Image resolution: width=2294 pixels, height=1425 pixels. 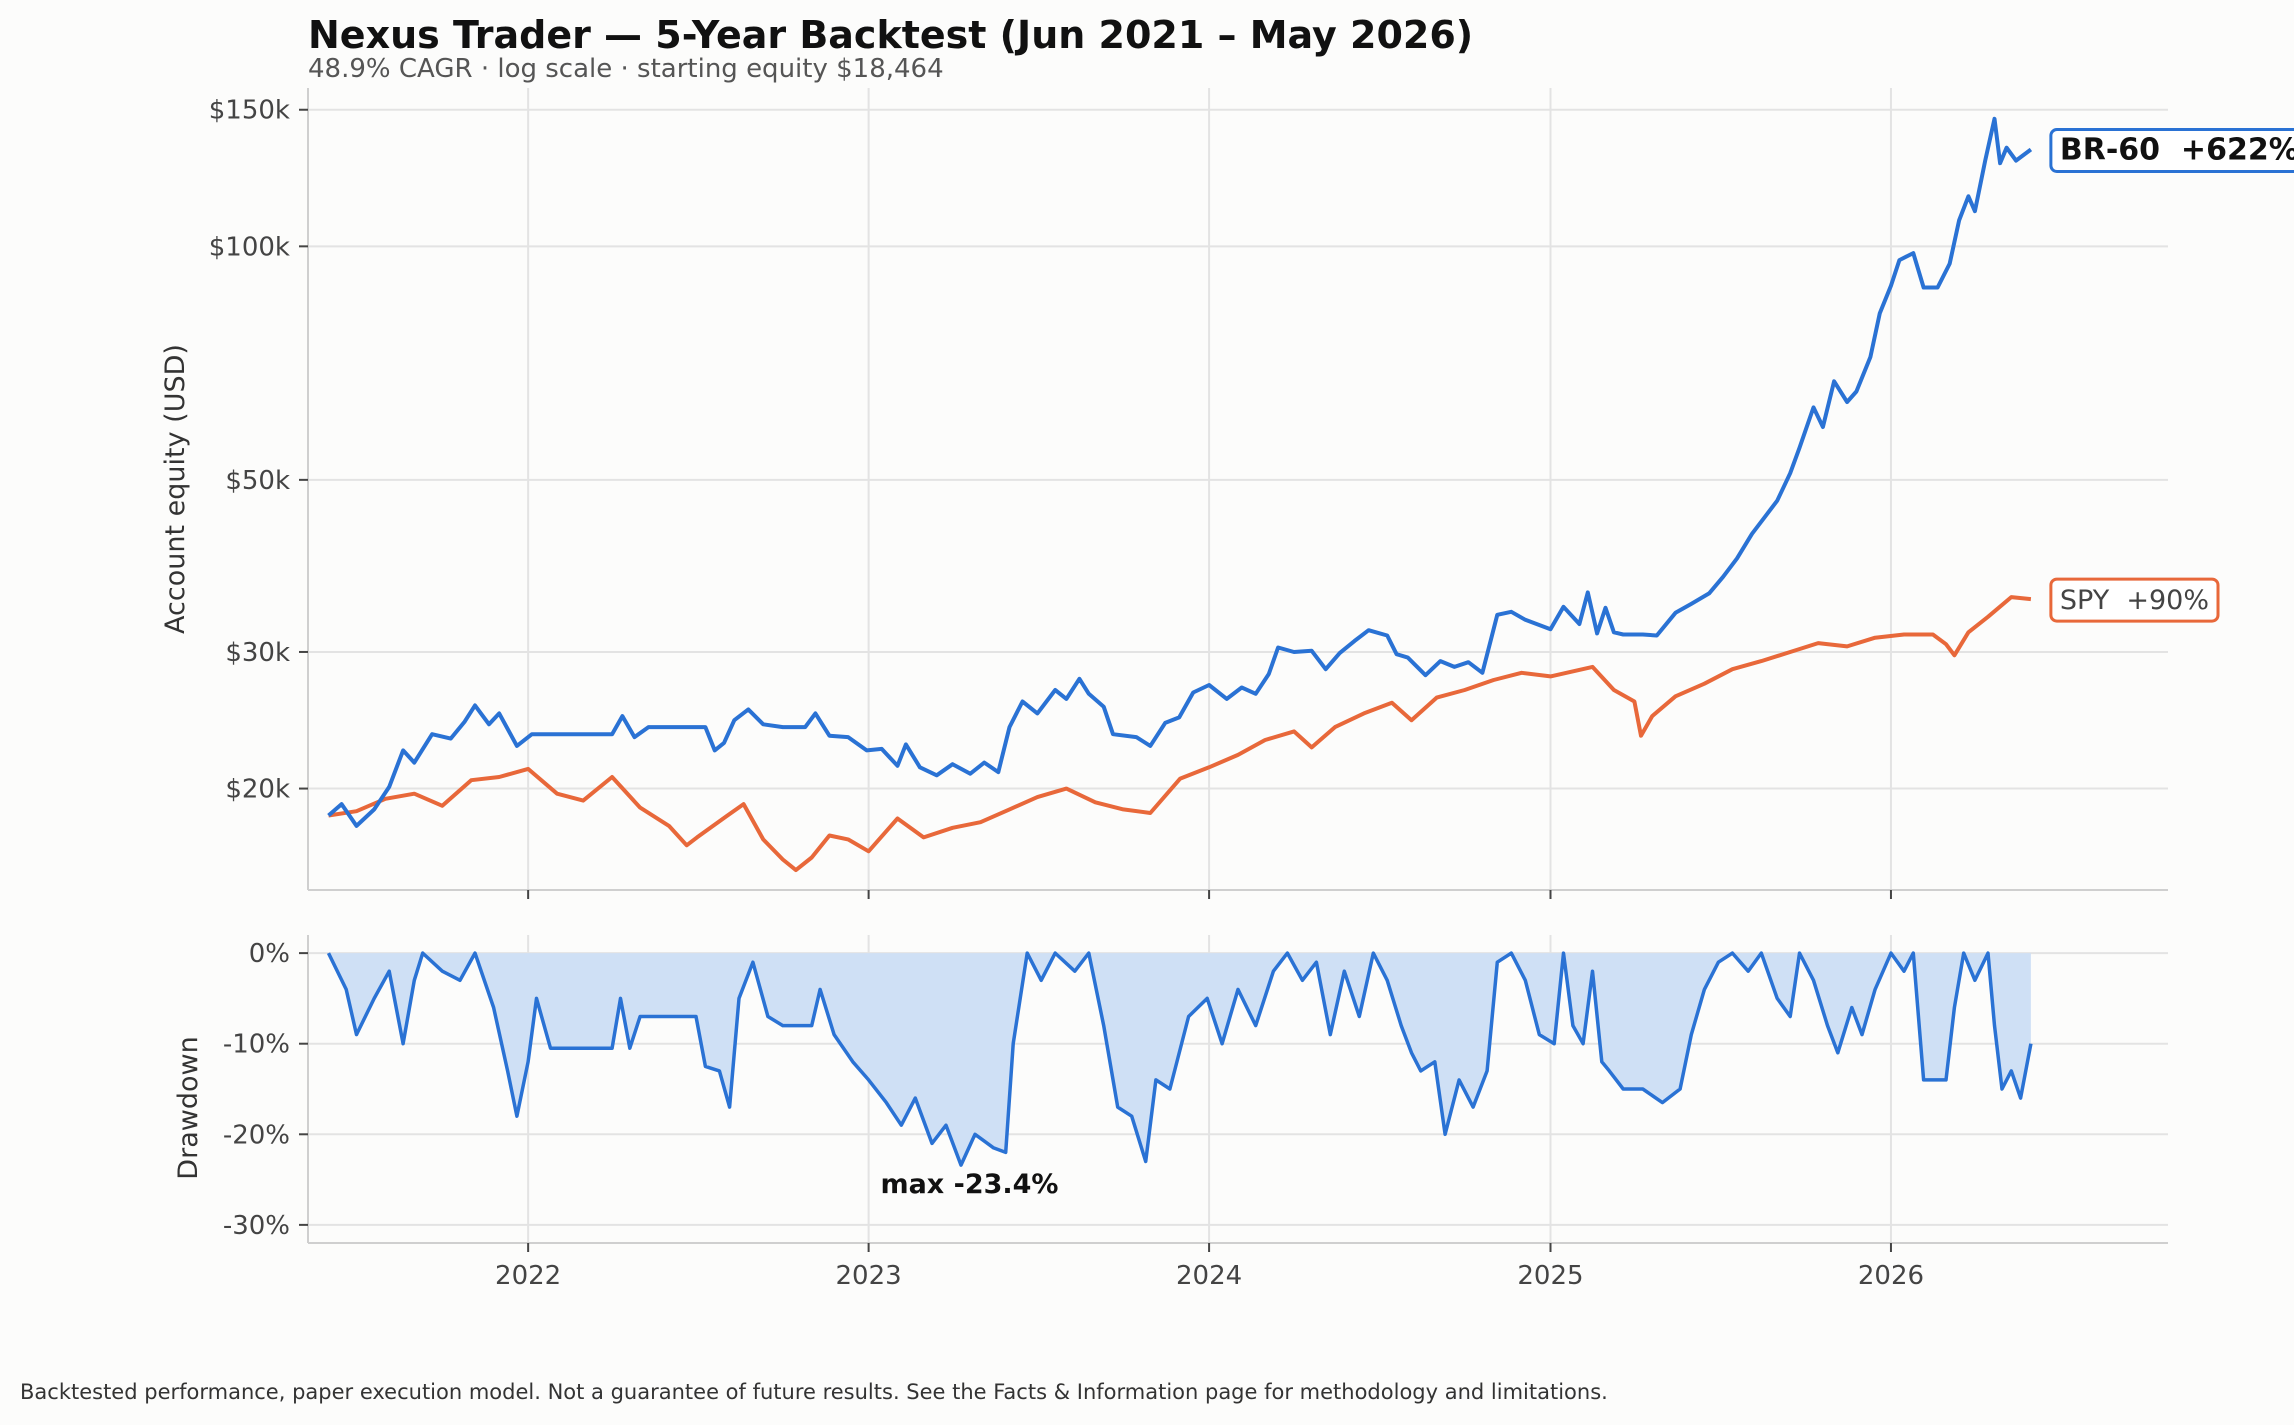 What do you see at coordinates (257, 481) in the screenshot?
I see `equity-y-tick-label: $50k` at bounding box center [257, 481].